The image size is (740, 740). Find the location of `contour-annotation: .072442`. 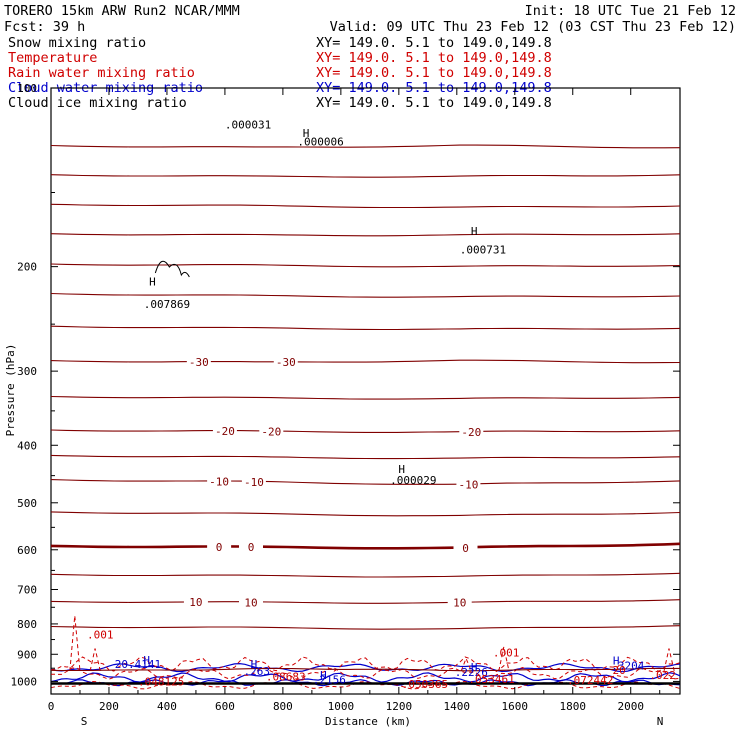

contour-annotation: .072442 is located at coordinates (590, 680).